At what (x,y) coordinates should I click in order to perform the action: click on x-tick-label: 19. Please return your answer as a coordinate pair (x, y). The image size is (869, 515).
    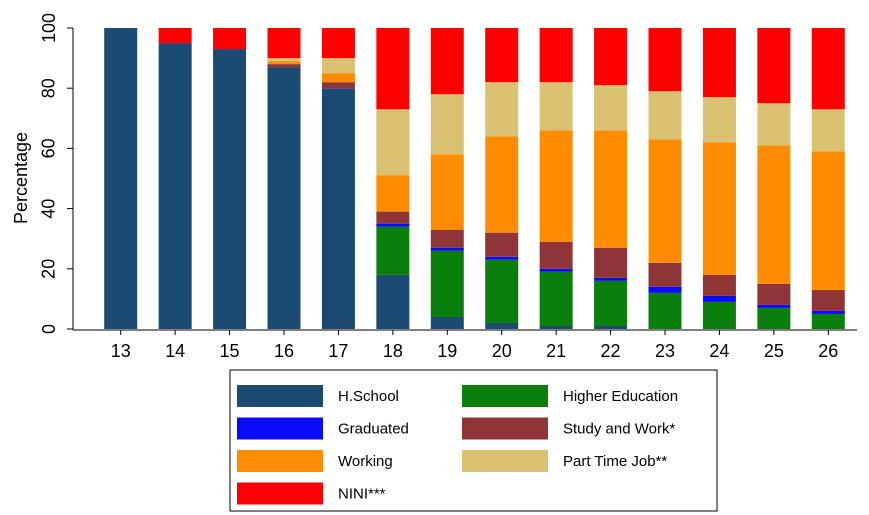
    Looking at the image, I should click on (447, 351).